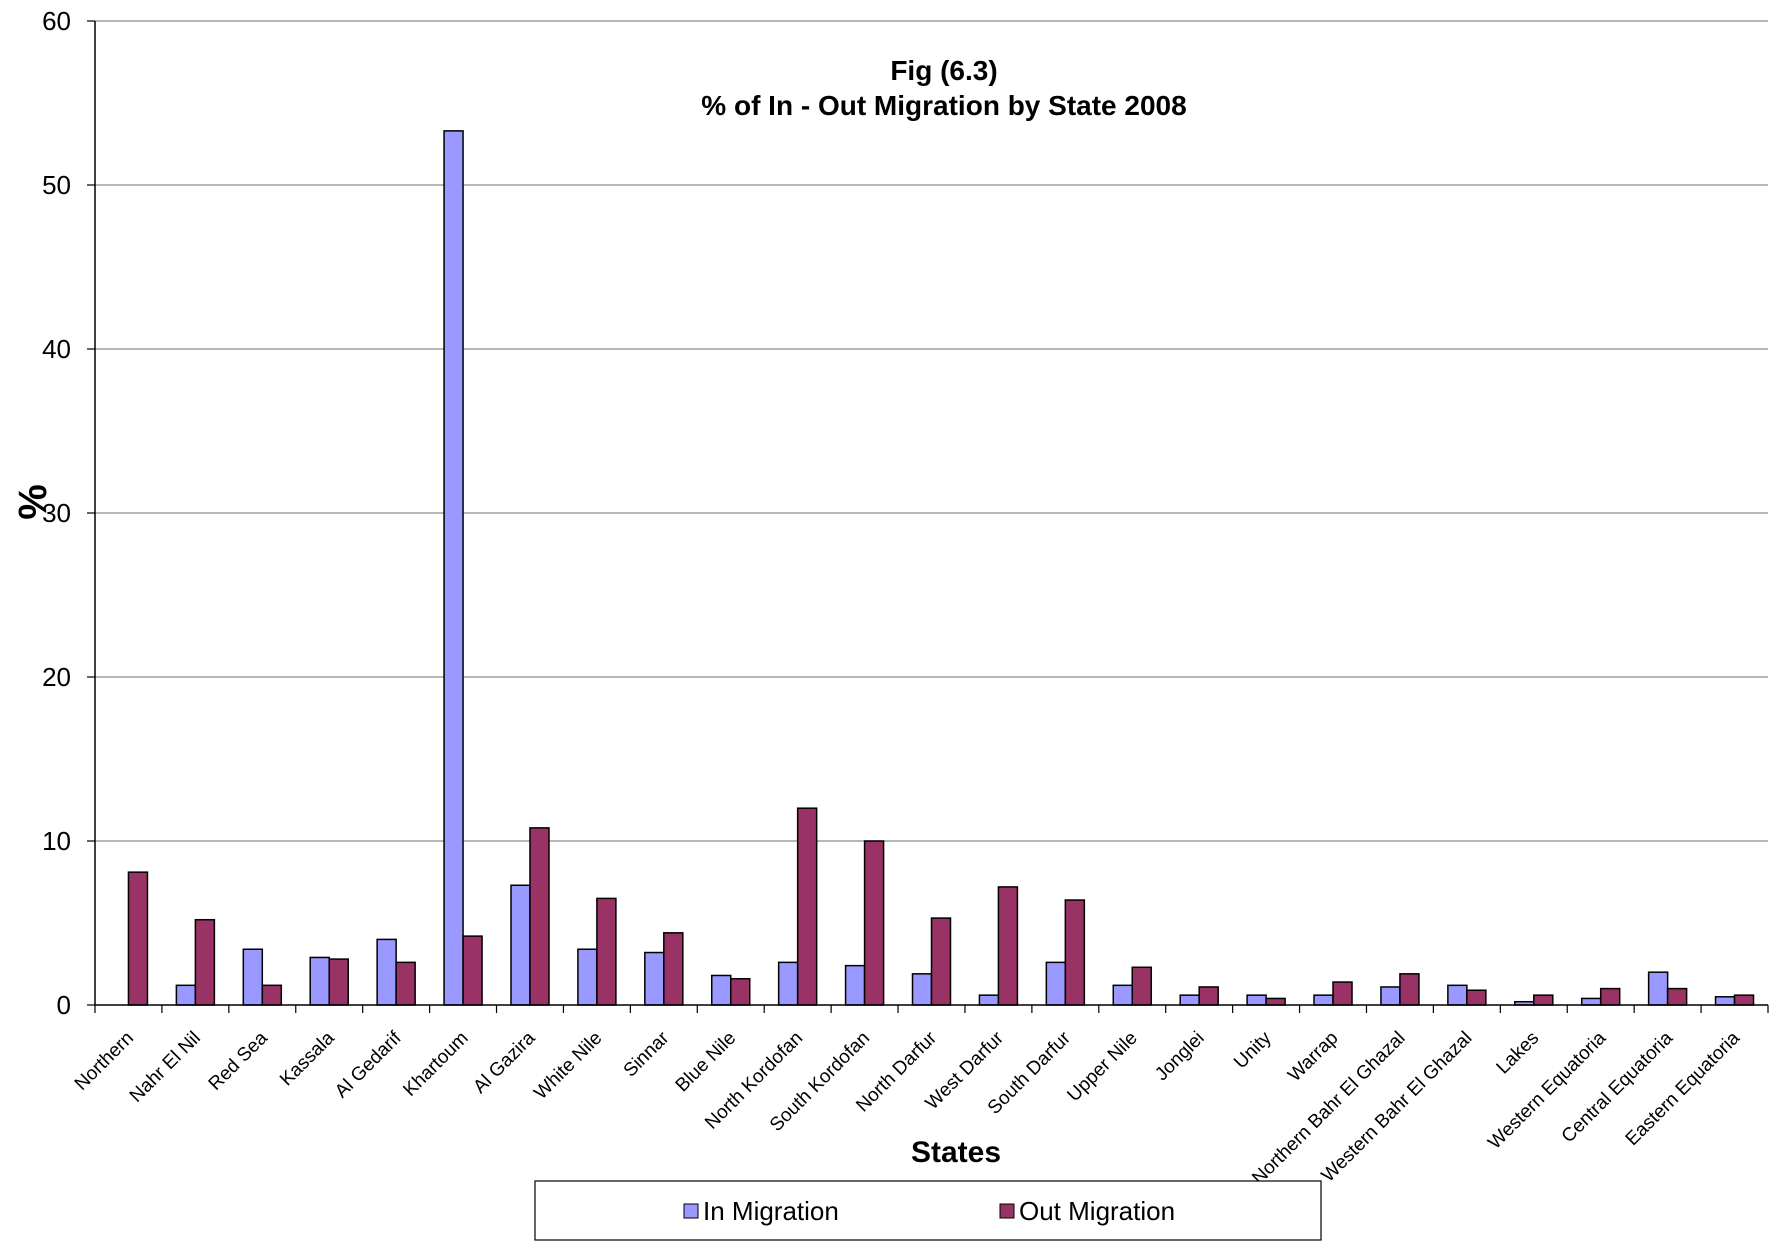 The height and width of the screenshot is (1246, 1772). What do you see at coordinates (165, 1067) in the screenshot?
I see `x-tick-label: Nahr El Nil` at bounding box center [165, 1067].